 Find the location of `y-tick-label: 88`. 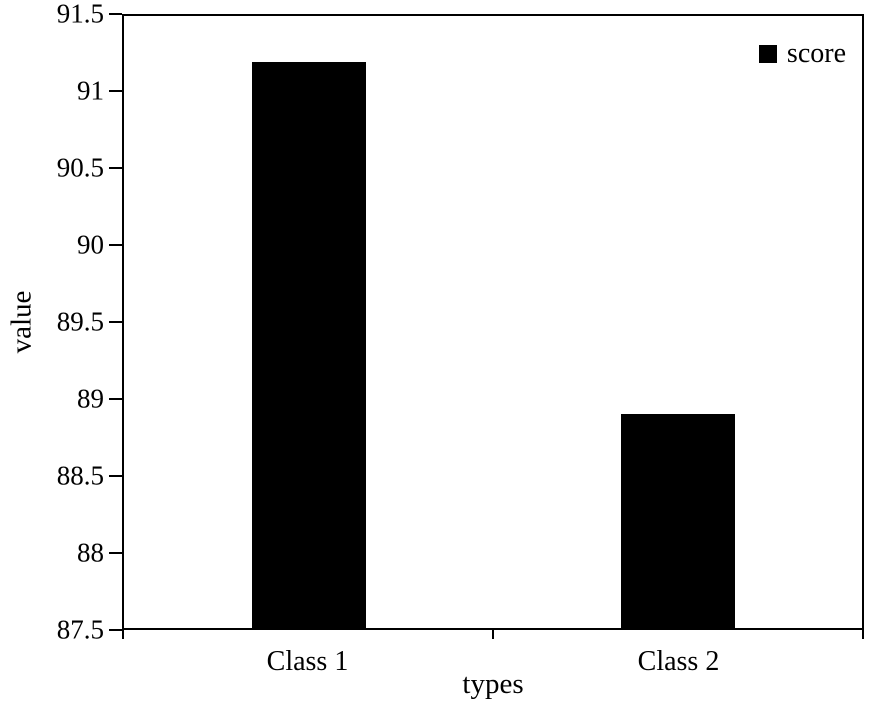

y-tick-label: 88 is located at coordinates (90, 552).